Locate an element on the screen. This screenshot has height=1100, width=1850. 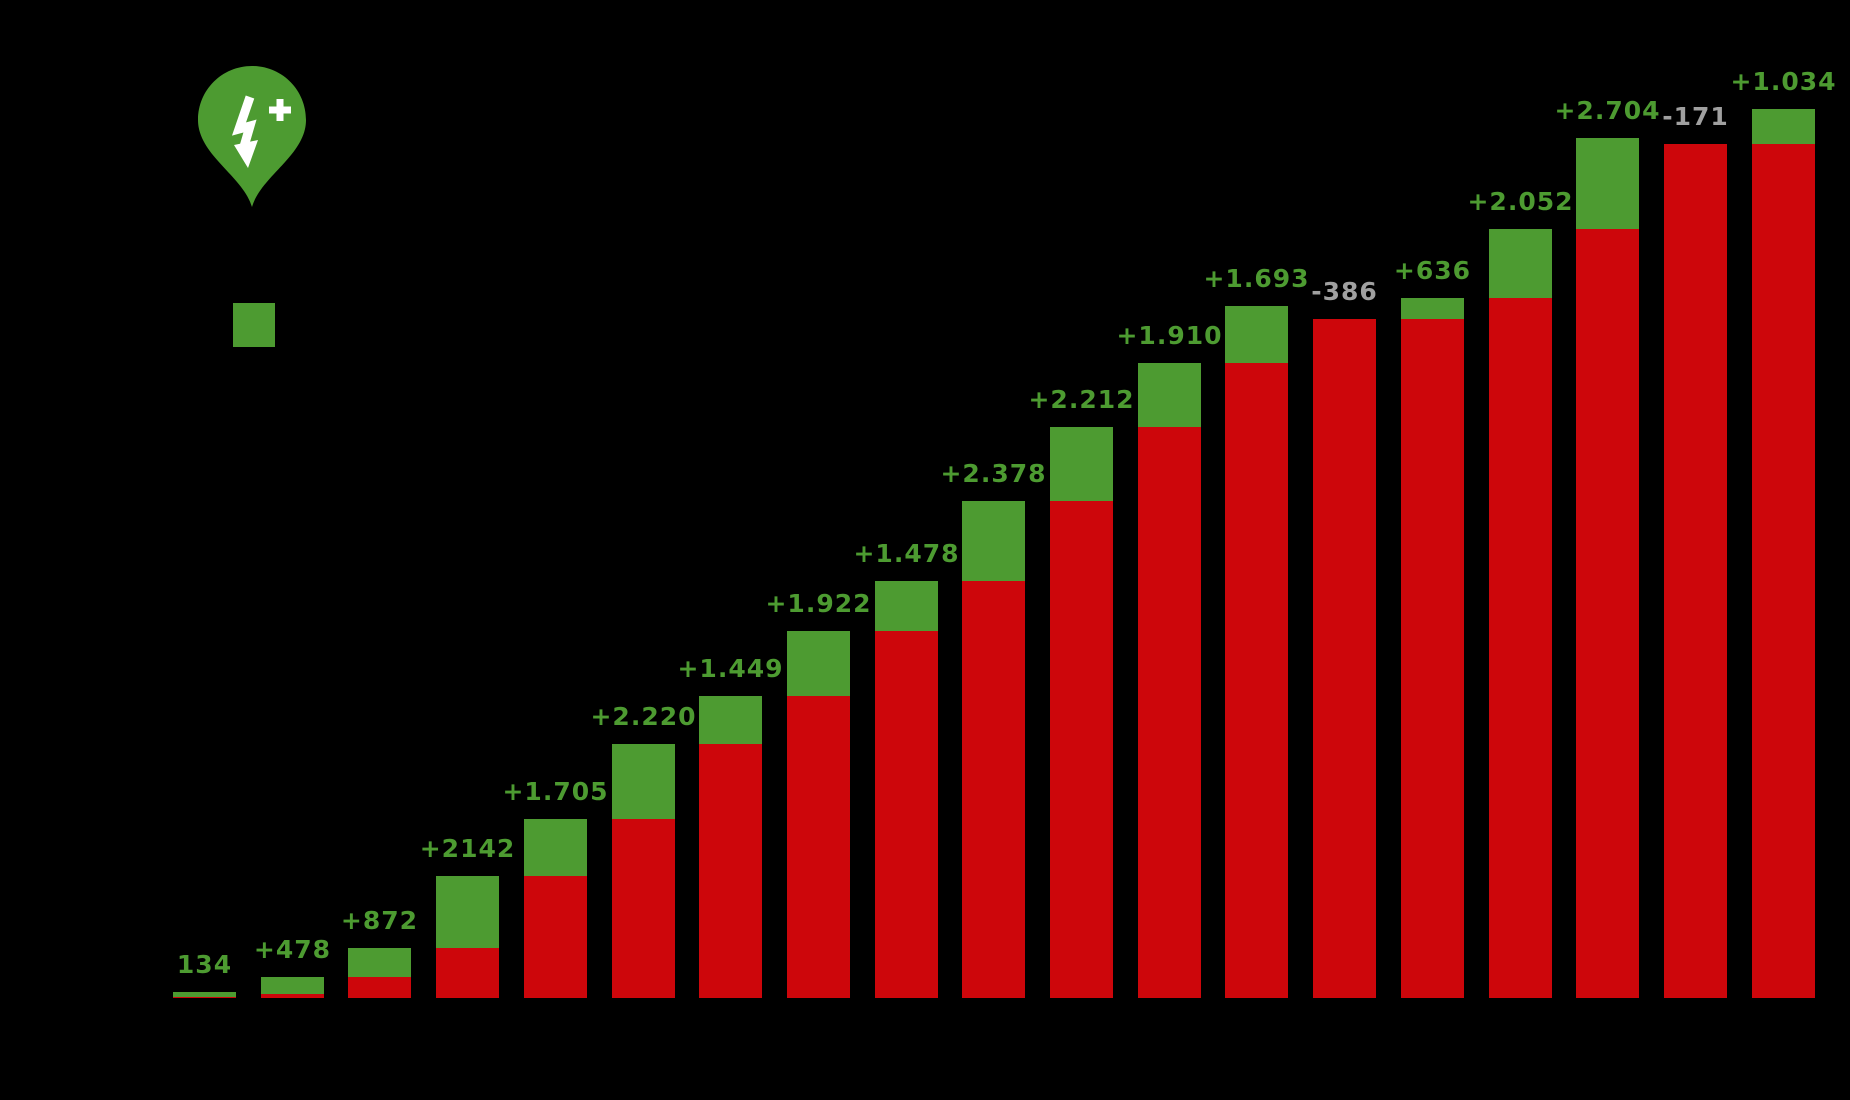
lightning-bolt-arrow-icon is located at coordinates (244, 131).